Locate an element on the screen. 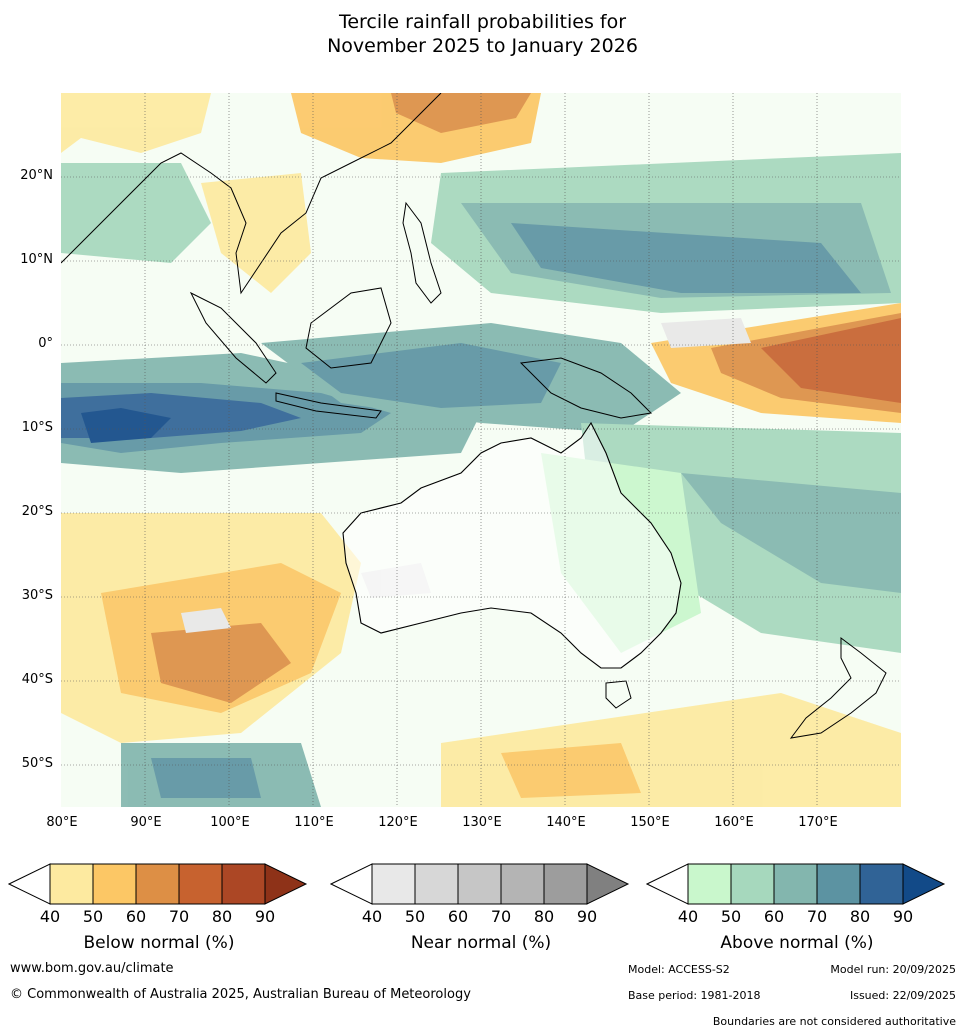 The height and width of the screenshot is (1035, 965). legend-above-tick: 70 is located at coordinates (817, 916).